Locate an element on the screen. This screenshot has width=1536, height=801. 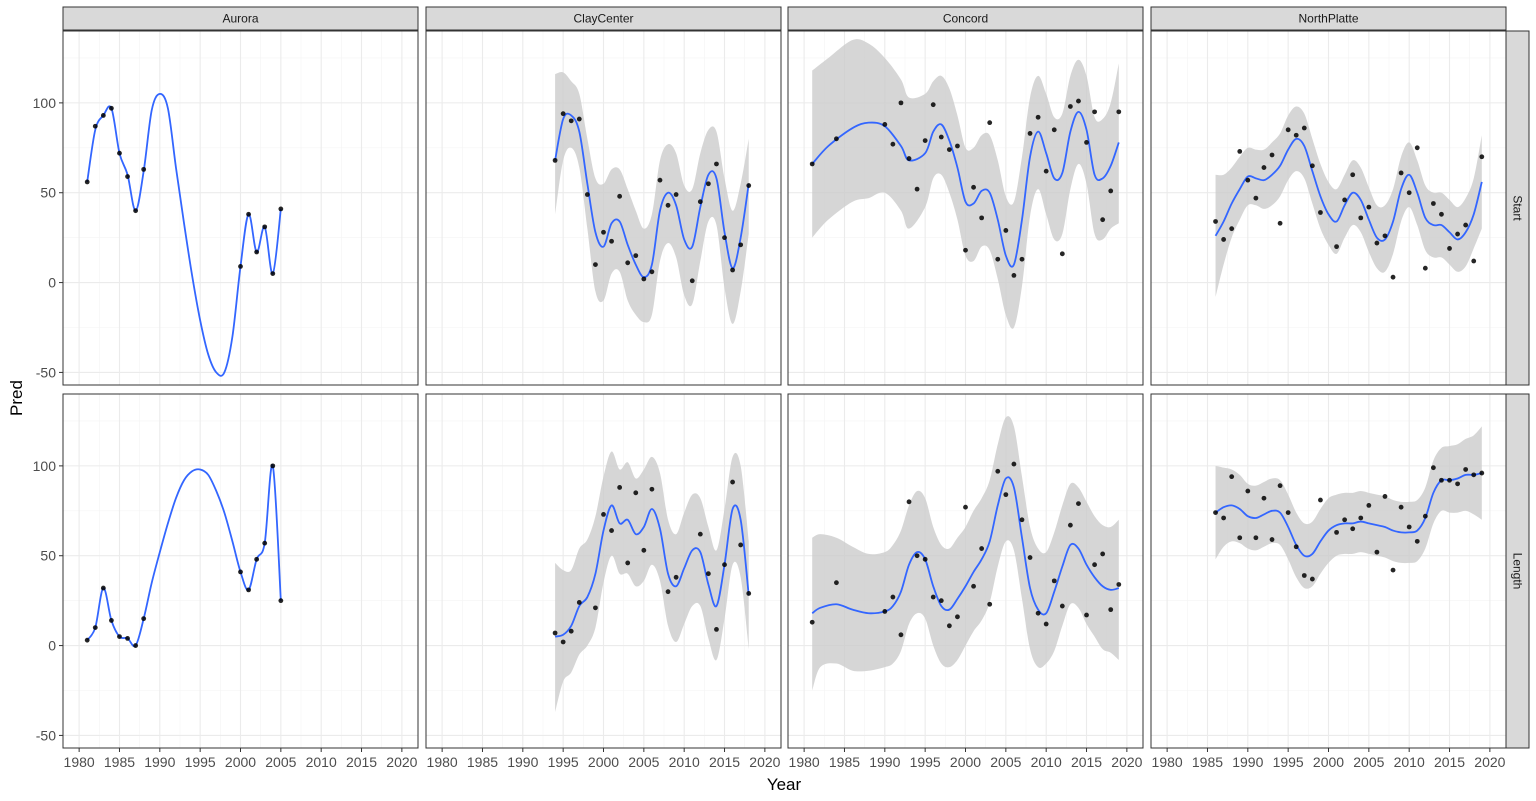
strip-label: Aurora is located at coordinates (240, 19).